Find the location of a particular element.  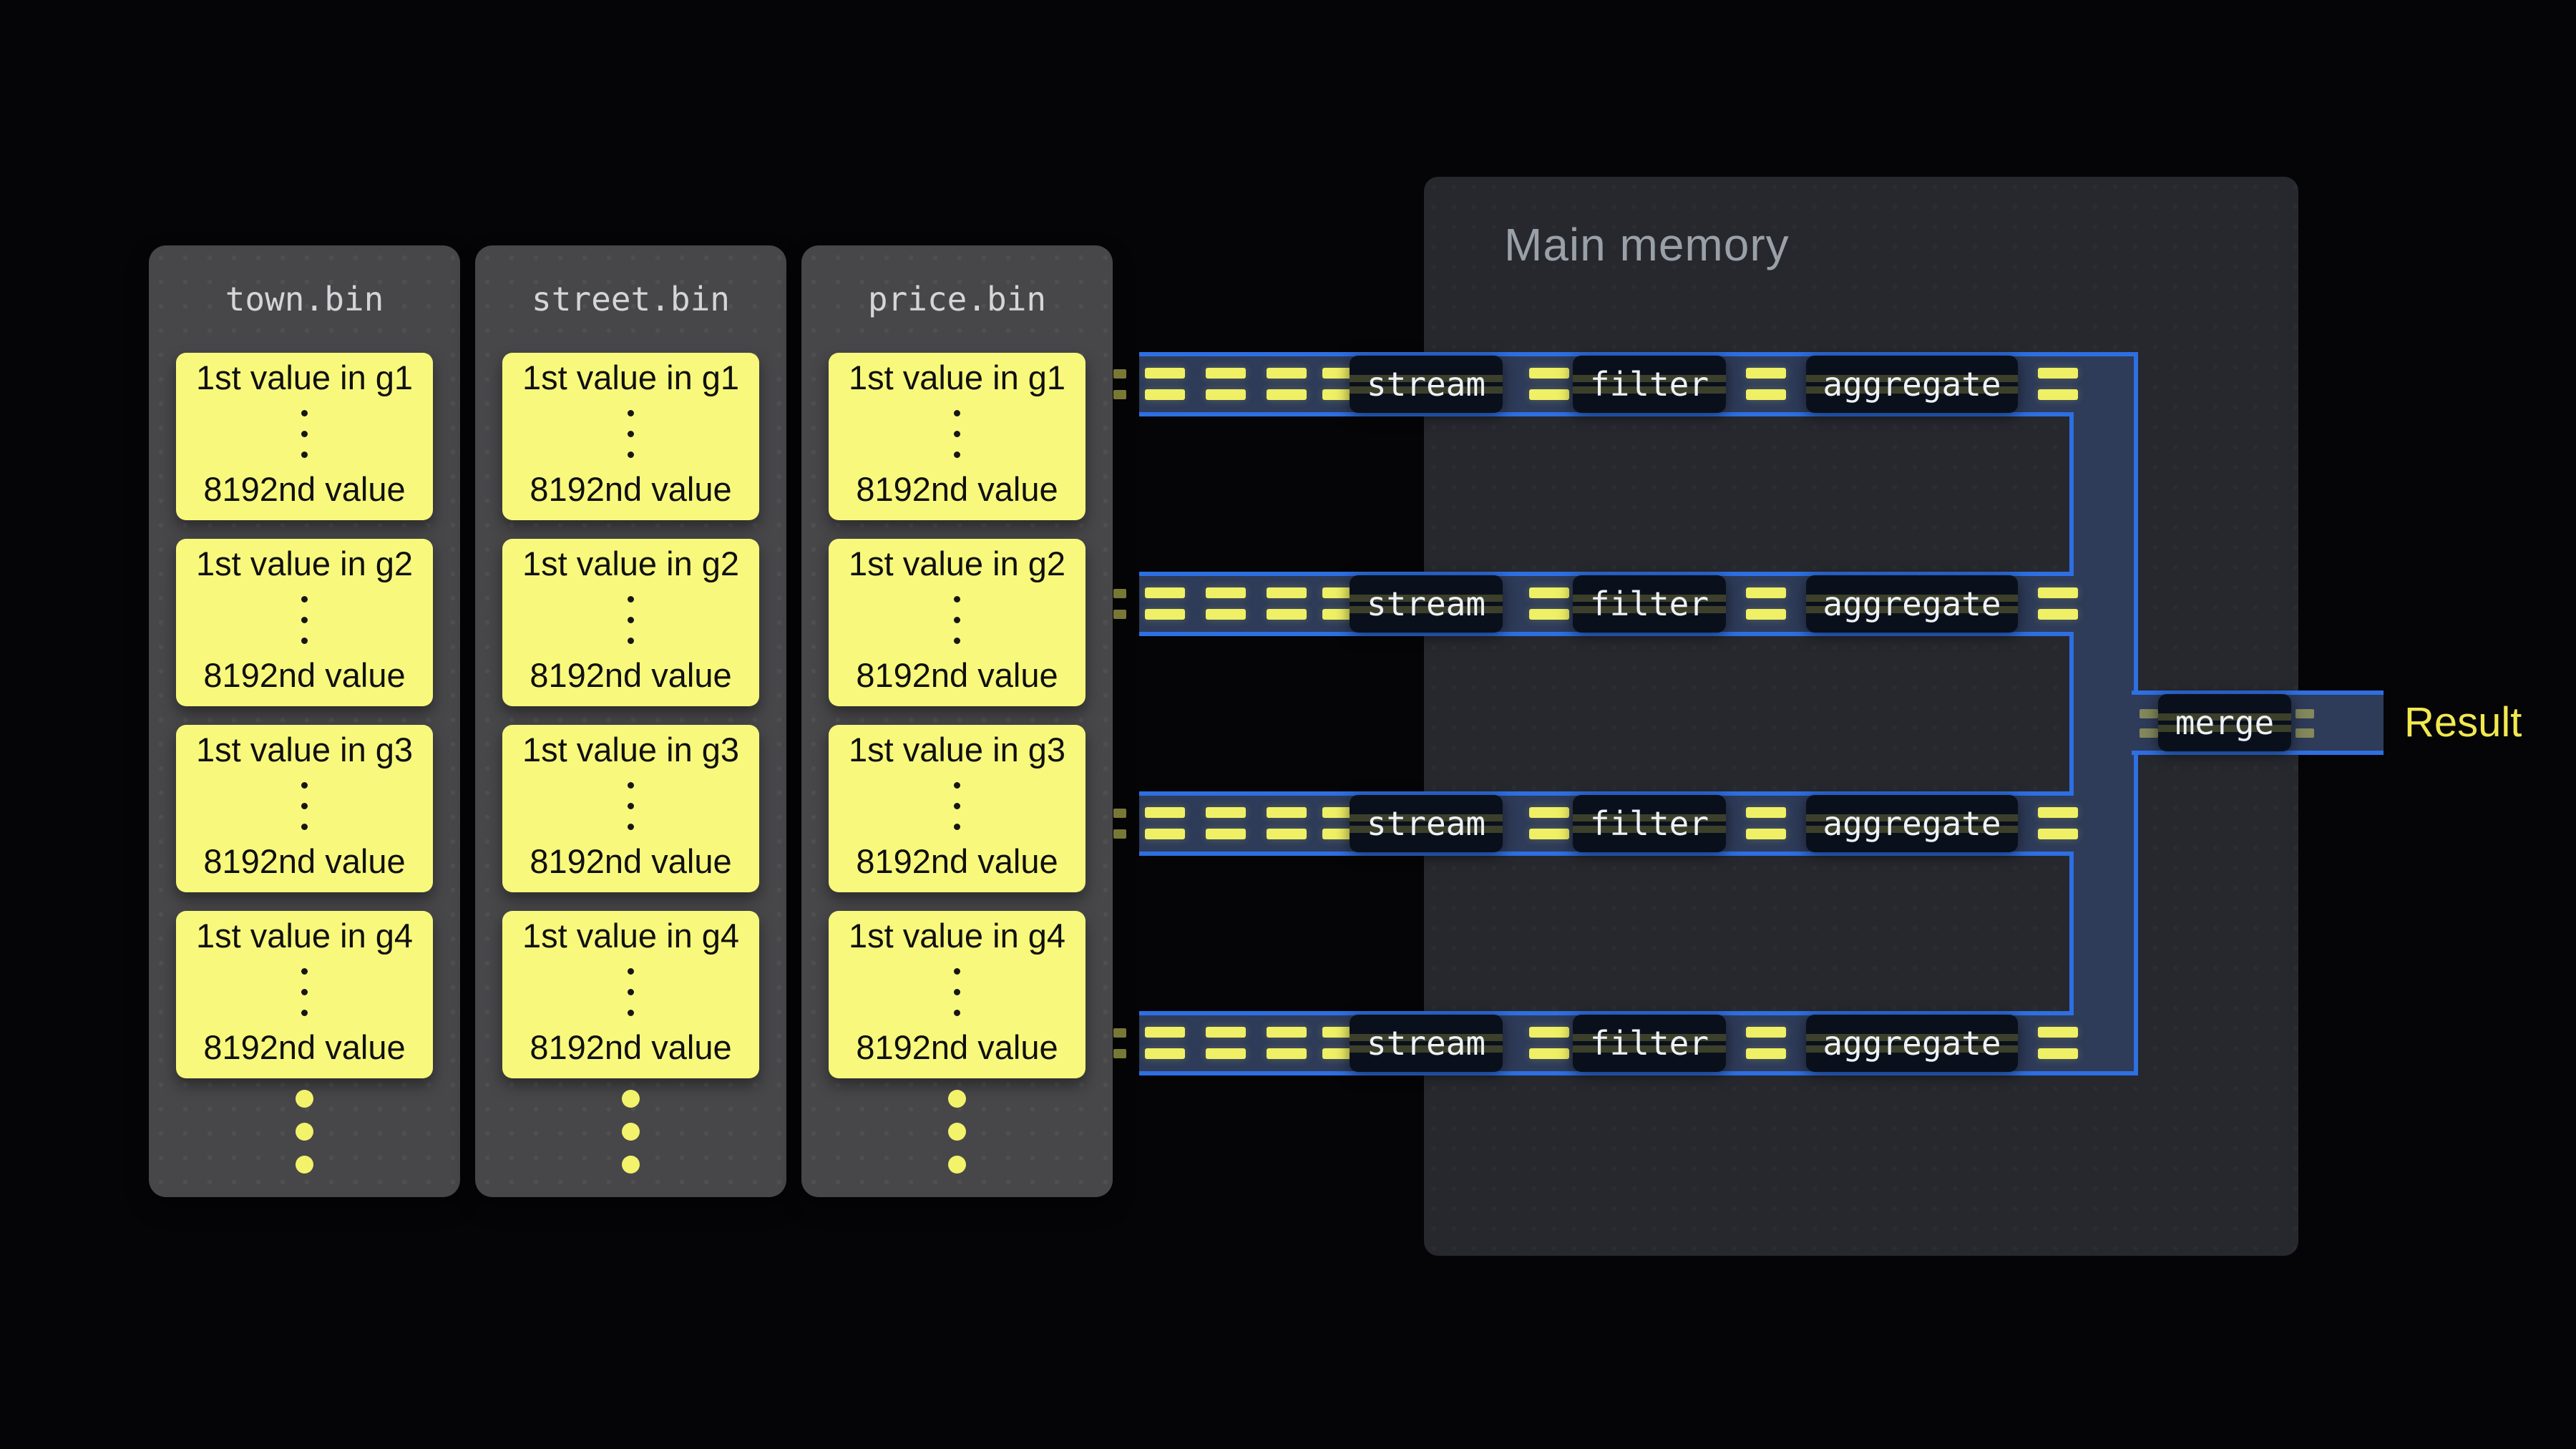

merge-box: merge is located at coordinates (2224, 722).